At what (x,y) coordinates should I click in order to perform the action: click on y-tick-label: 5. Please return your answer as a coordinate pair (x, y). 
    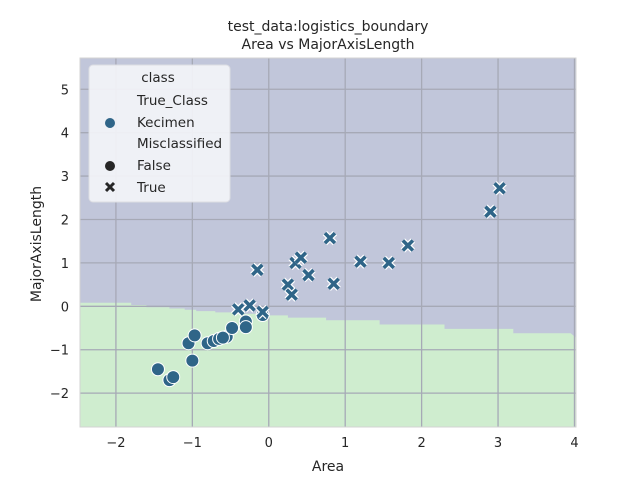
    Looking at the image, I should click on (65, 90).